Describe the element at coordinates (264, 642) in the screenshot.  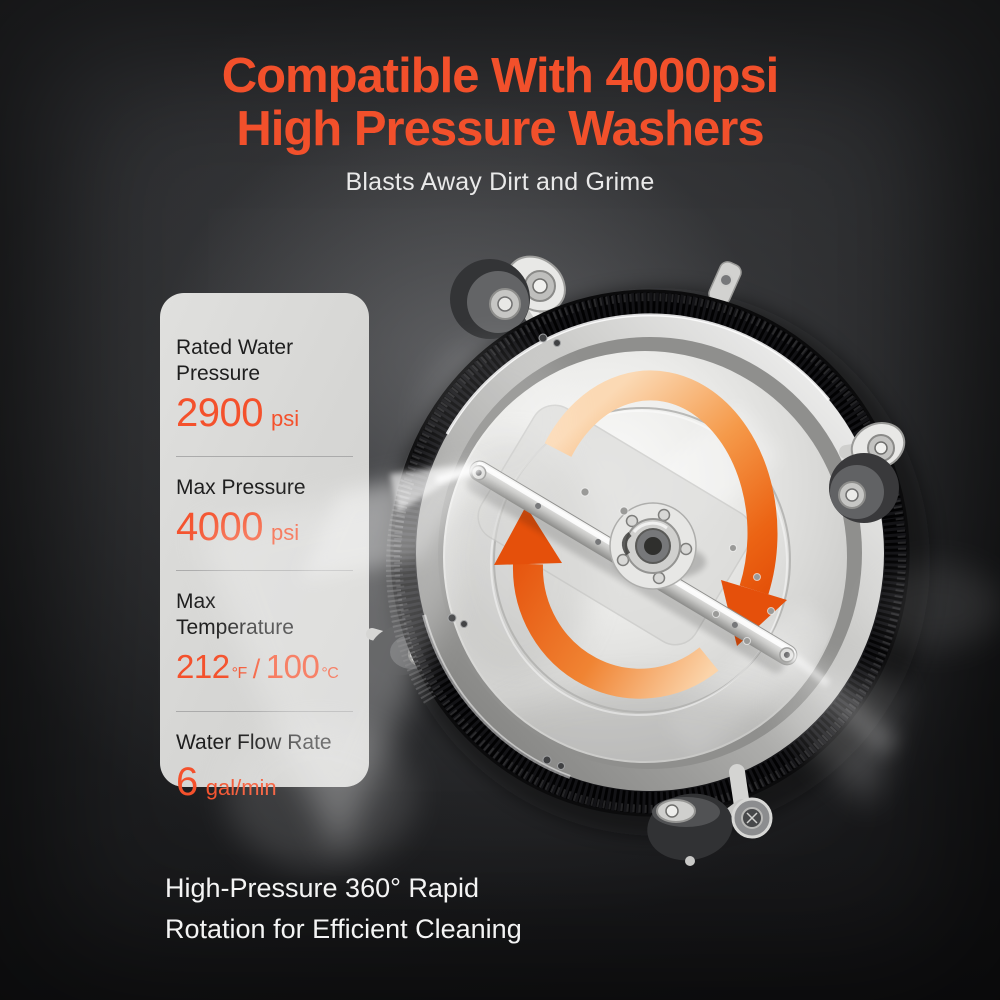
I see `spec-item-max-temperature: Max Temperature 212 °F/100 °C` at that location.